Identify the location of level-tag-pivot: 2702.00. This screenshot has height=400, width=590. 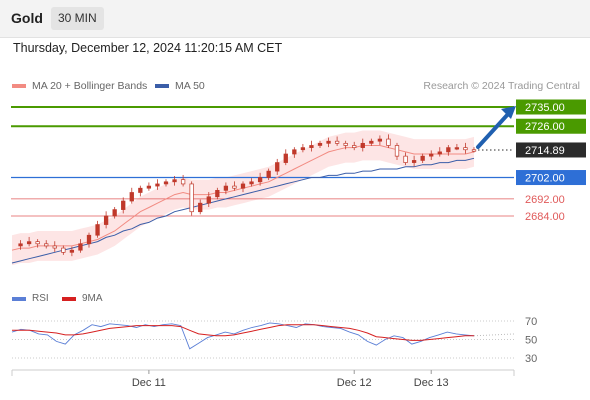
(551, 178).